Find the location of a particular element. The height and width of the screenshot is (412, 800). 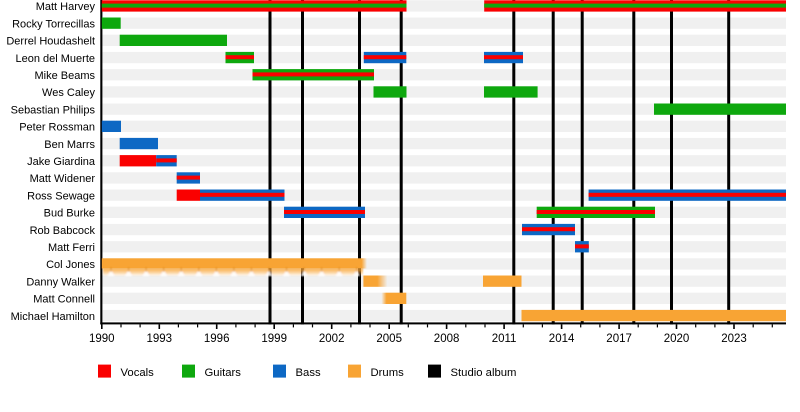

svg-text: 1993 is located at coordinates (160, 339).